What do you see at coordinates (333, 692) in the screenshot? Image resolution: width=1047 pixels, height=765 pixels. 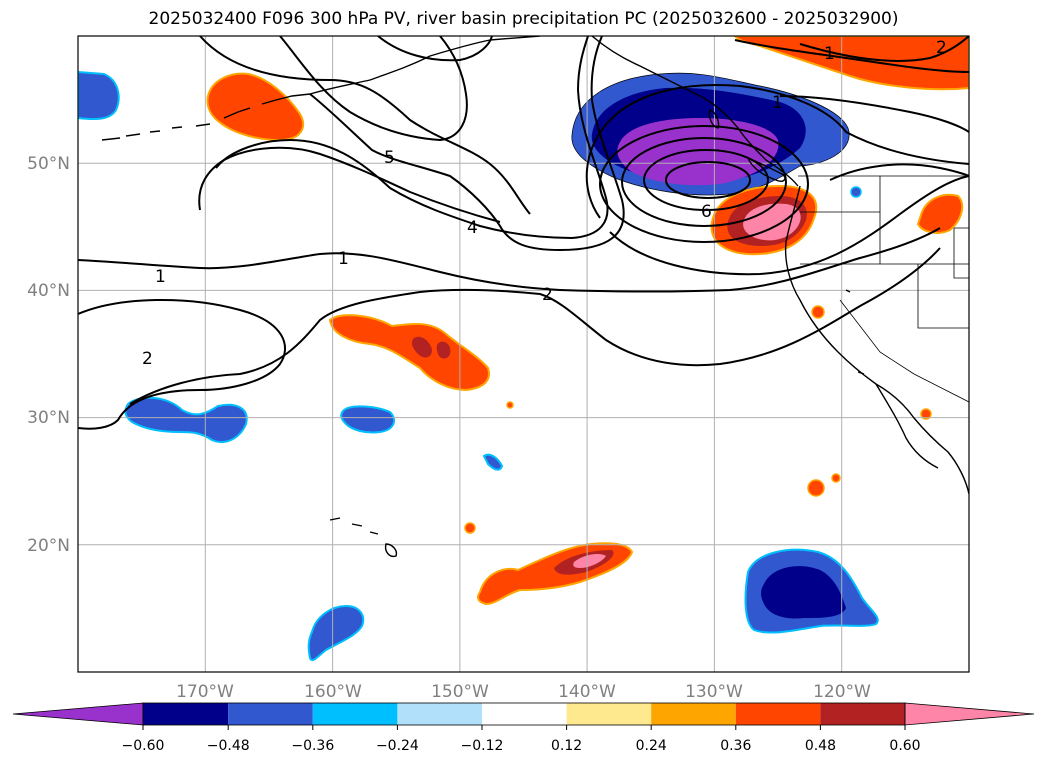 I see `lon-label: 160°W` at bounding box center [333, 692].